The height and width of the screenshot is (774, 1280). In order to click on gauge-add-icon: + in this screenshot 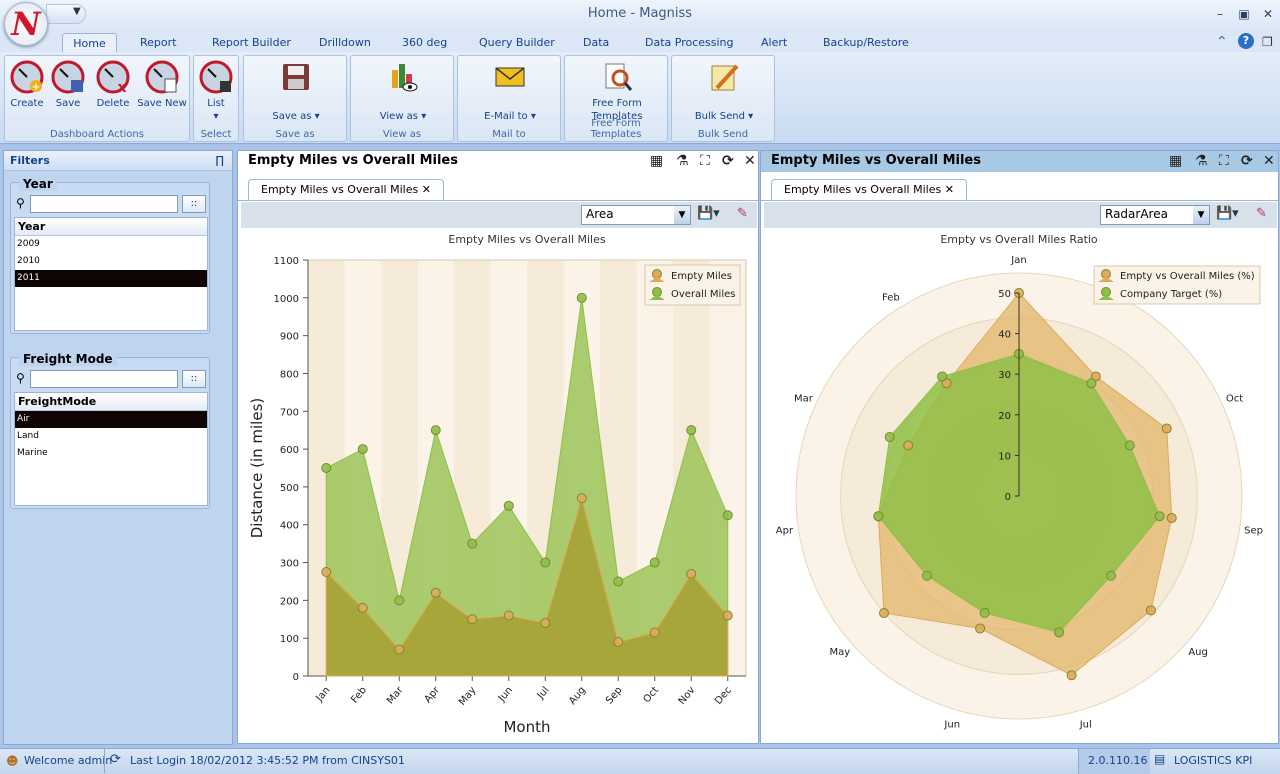, I will do `click(27, 77)`.